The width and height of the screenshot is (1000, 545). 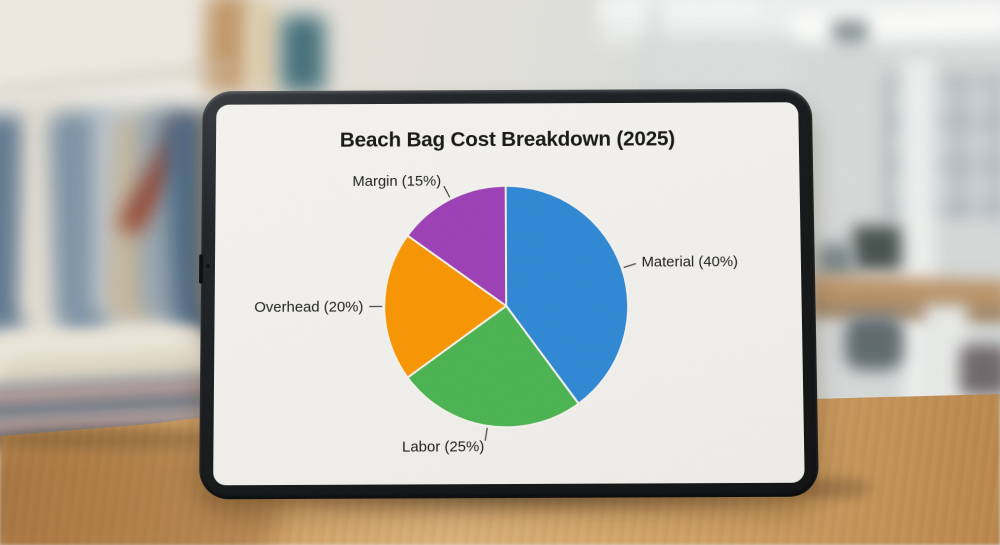 I want to click on pie-label-margin: Margin (15%), so click(x=396, y=182).